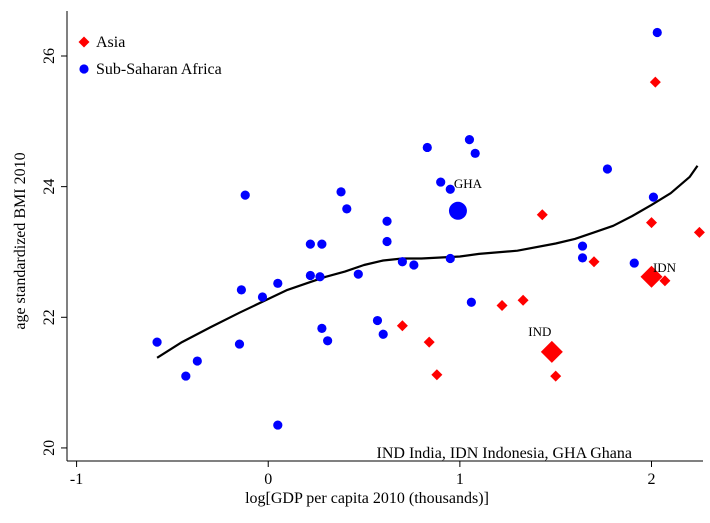 The image size is (710, 523). Describe the element at coordinates (84, 69) in the screenshot. I see `legend-marker-africa` at that location.